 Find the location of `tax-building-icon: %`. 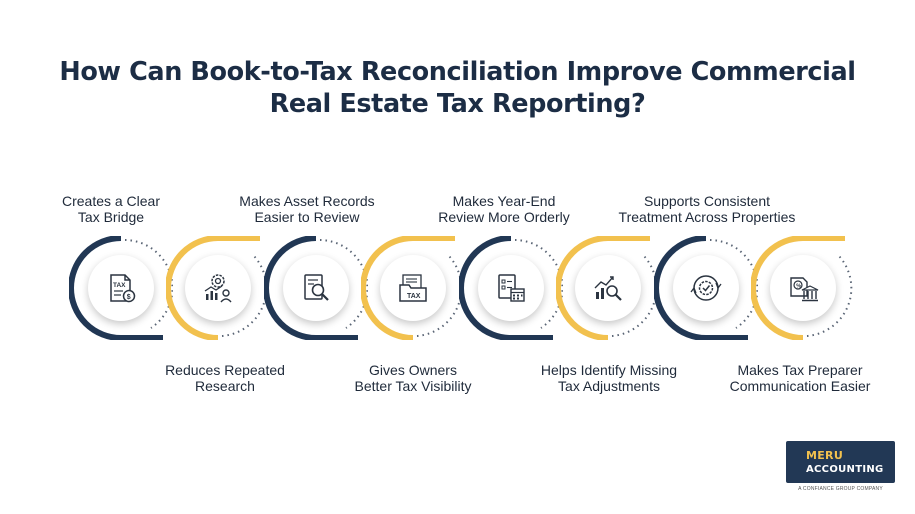

tax-building-icon: % is located at coordinates (804, 289).